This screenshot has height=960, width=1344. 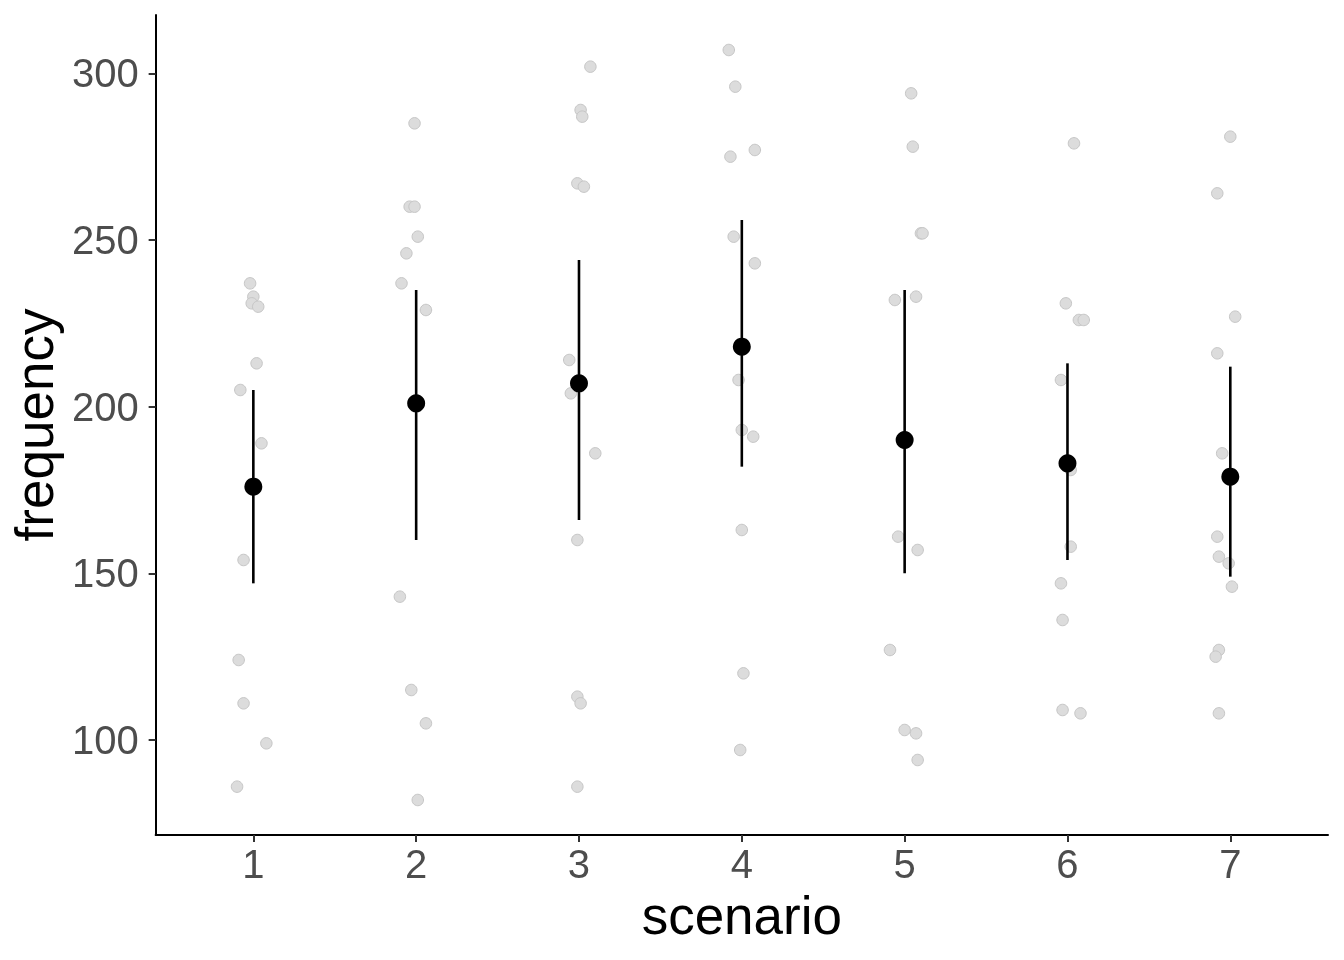 I want to click on x-tick-label: 1, so click(x=253, y=864).